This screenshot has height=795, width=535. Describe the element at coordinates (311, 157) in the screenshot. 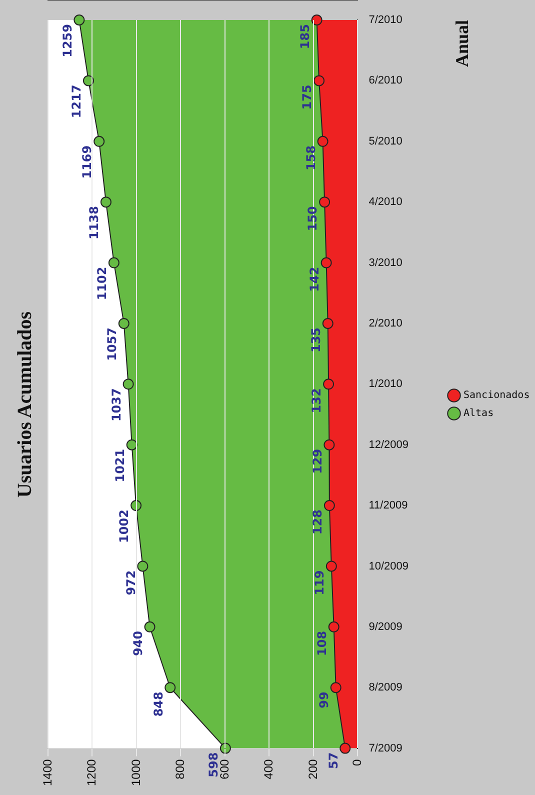

I see `data-label: 158` at that location.